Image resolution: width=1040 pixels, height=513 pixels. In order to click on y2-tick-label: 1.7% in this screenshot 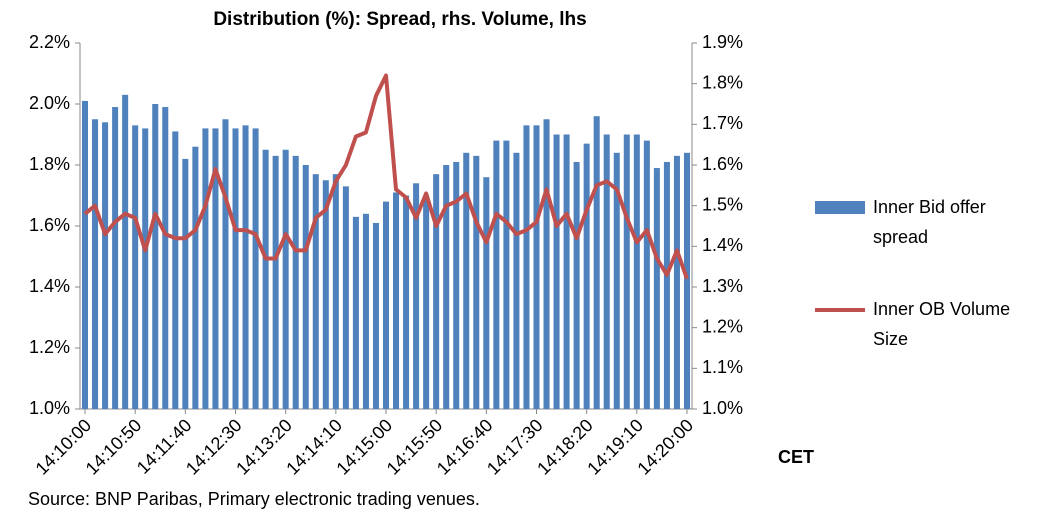, I will do `click(722, 123)`.